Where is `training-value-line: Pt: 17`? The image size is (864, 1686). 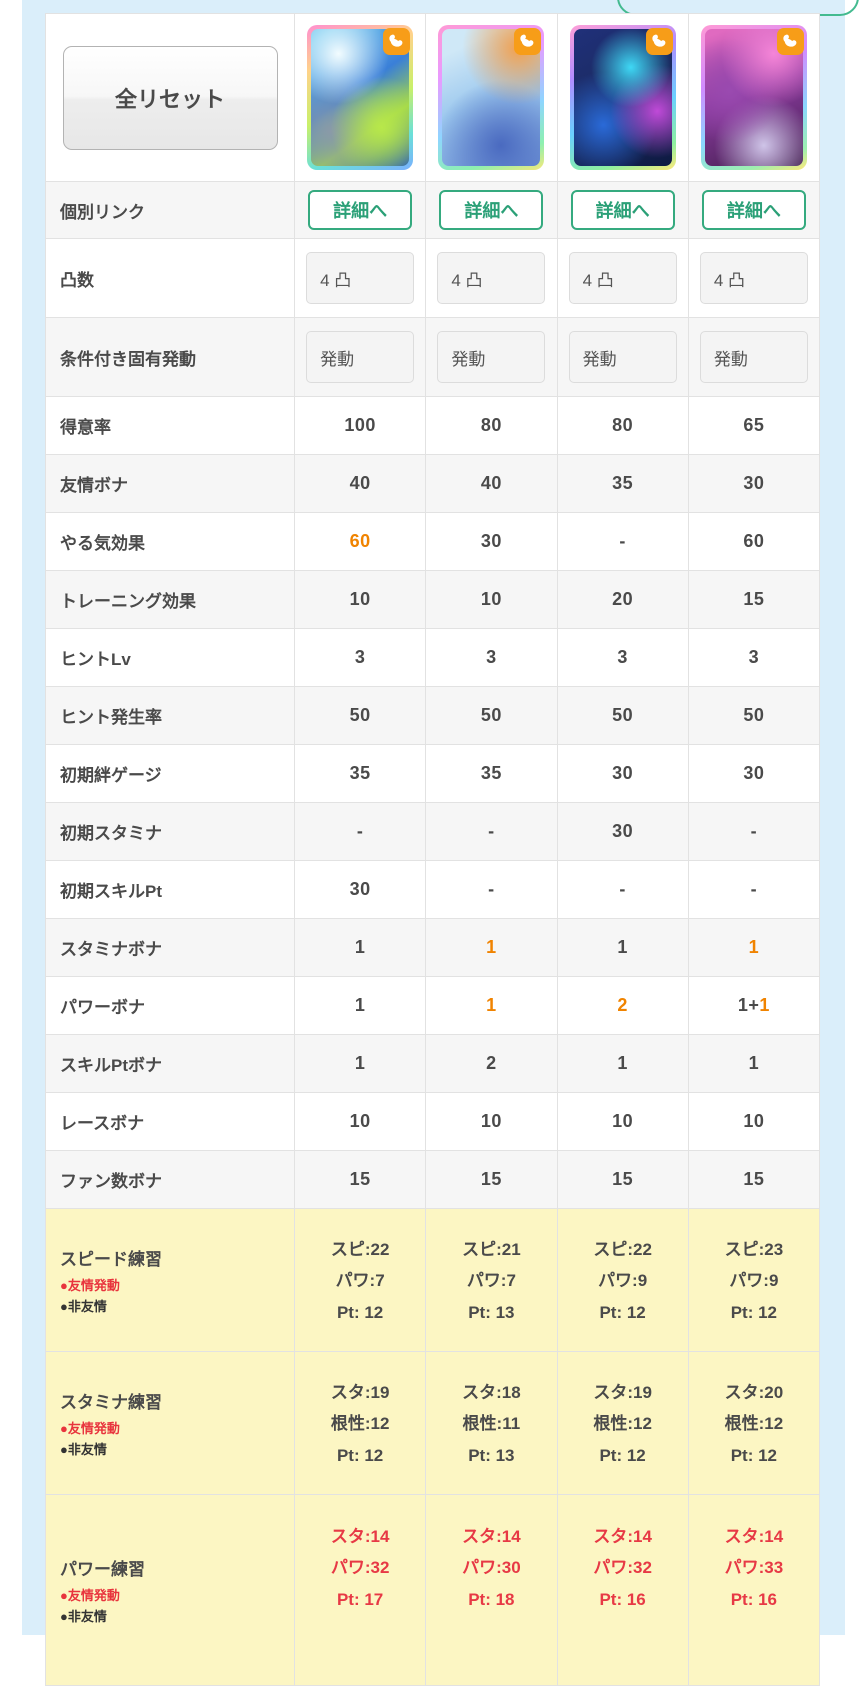 training-value-line: Pt: 17 is located at coordinates (360, 1599).